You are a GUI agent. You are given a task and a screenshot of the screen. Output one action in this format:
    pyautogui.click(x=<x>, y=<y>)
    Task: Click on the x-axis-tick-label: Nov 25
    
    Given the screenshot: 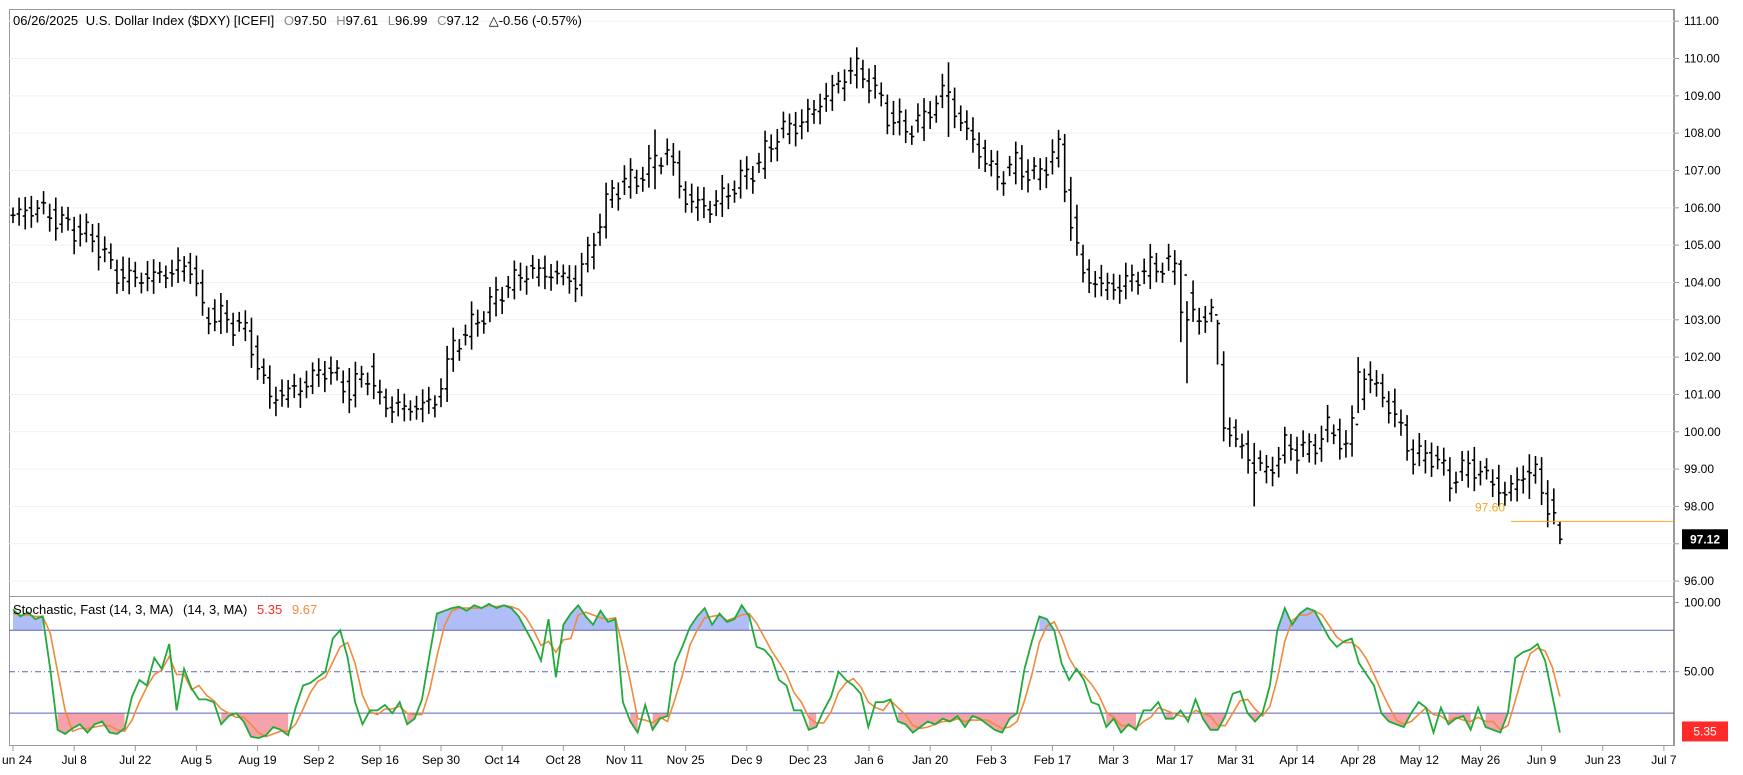 What is the action you would take?
    pyautogui.click(x=686, y=760)
    